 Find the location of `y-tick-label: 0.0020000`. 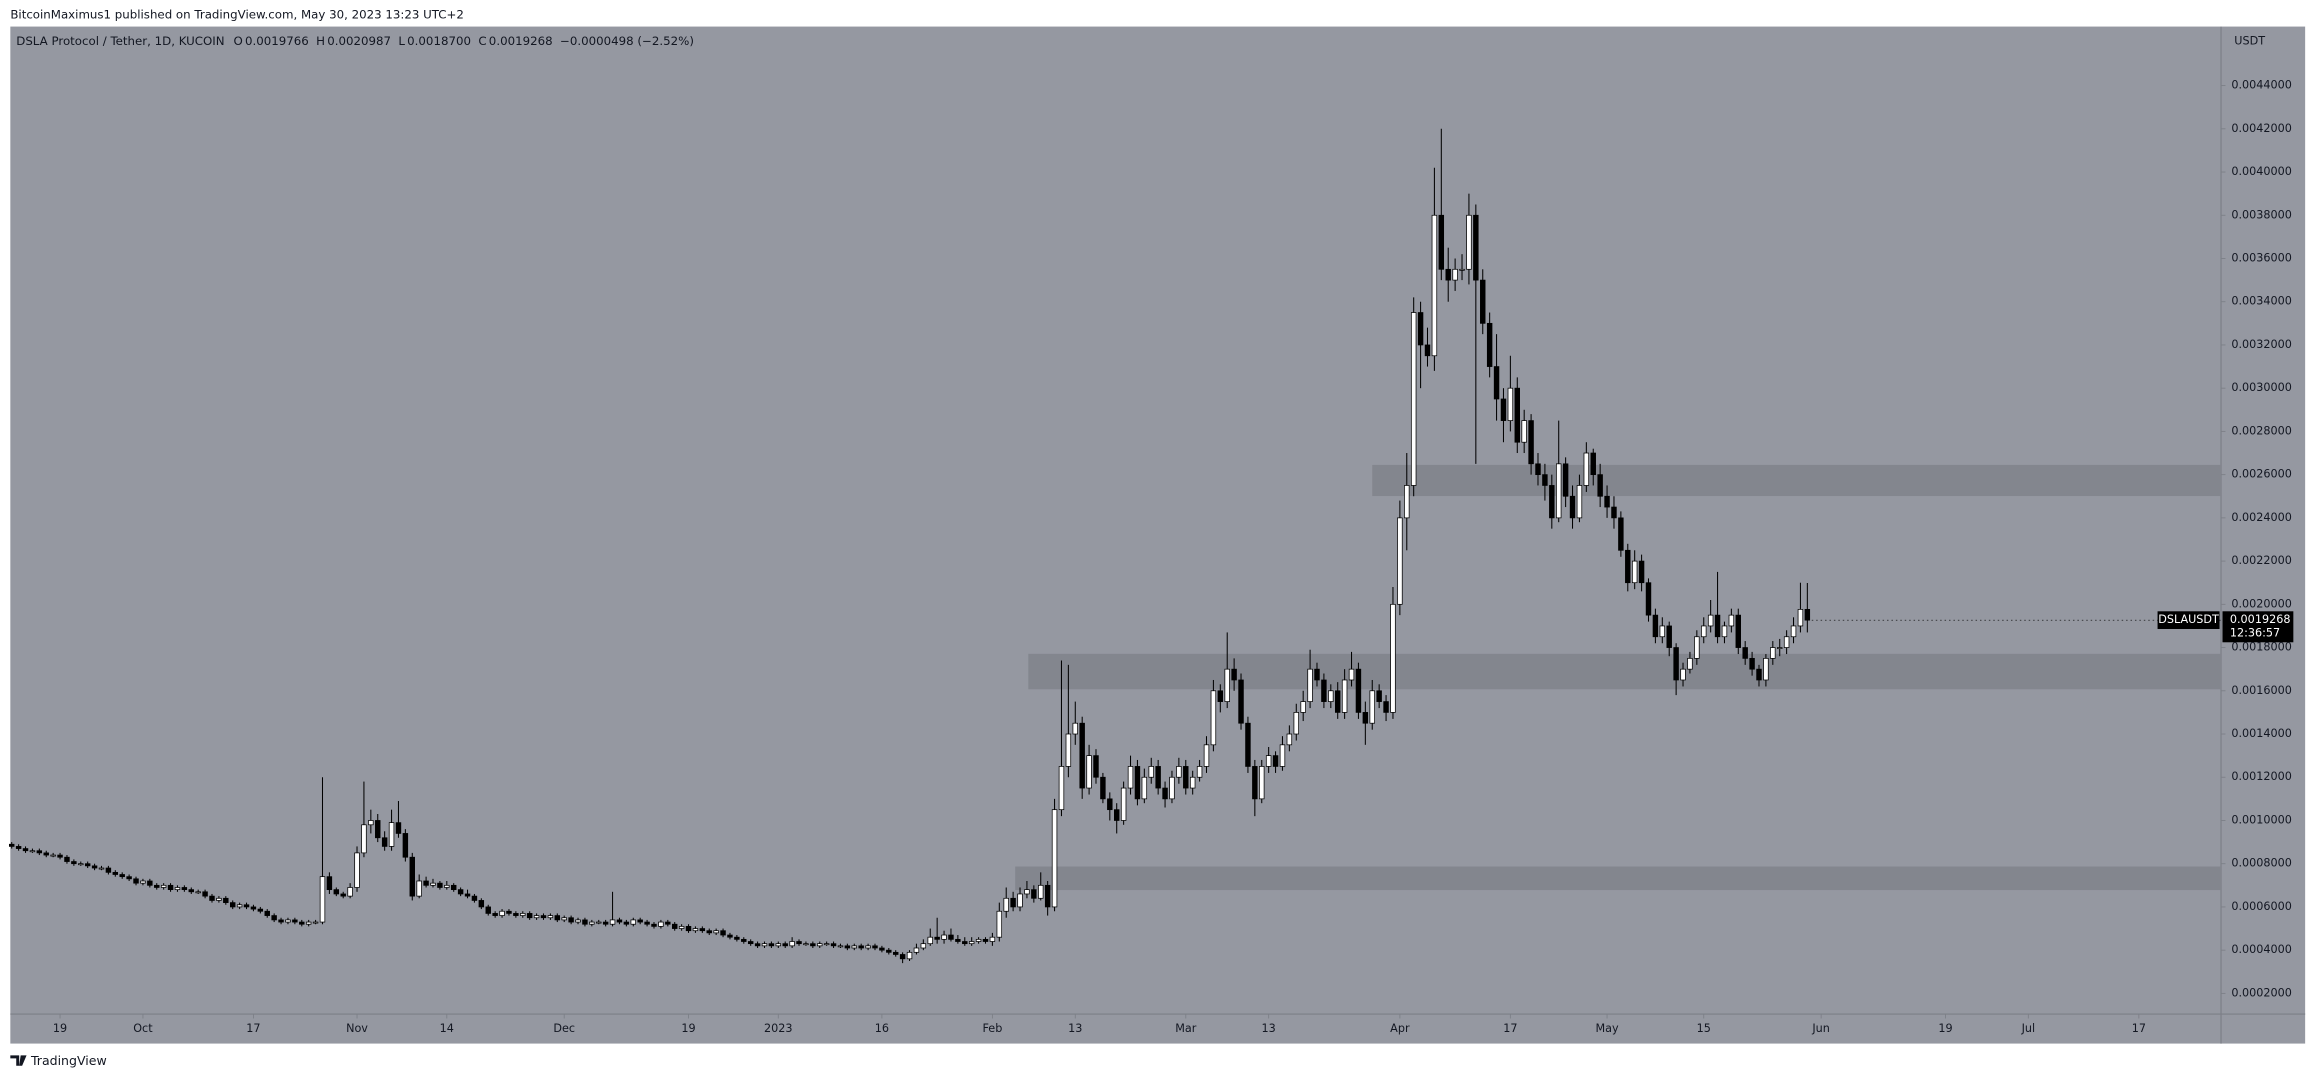

y-tick-label: 0.0020000 is located at coordinates (2261, 603).